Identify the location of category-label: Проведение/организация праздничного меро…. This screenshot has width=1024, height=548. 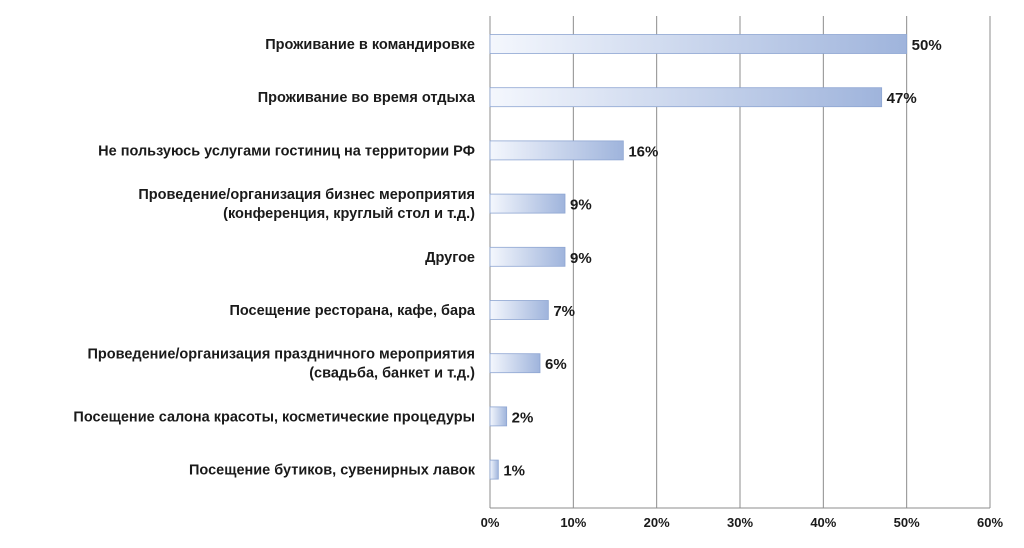
(281, 364).